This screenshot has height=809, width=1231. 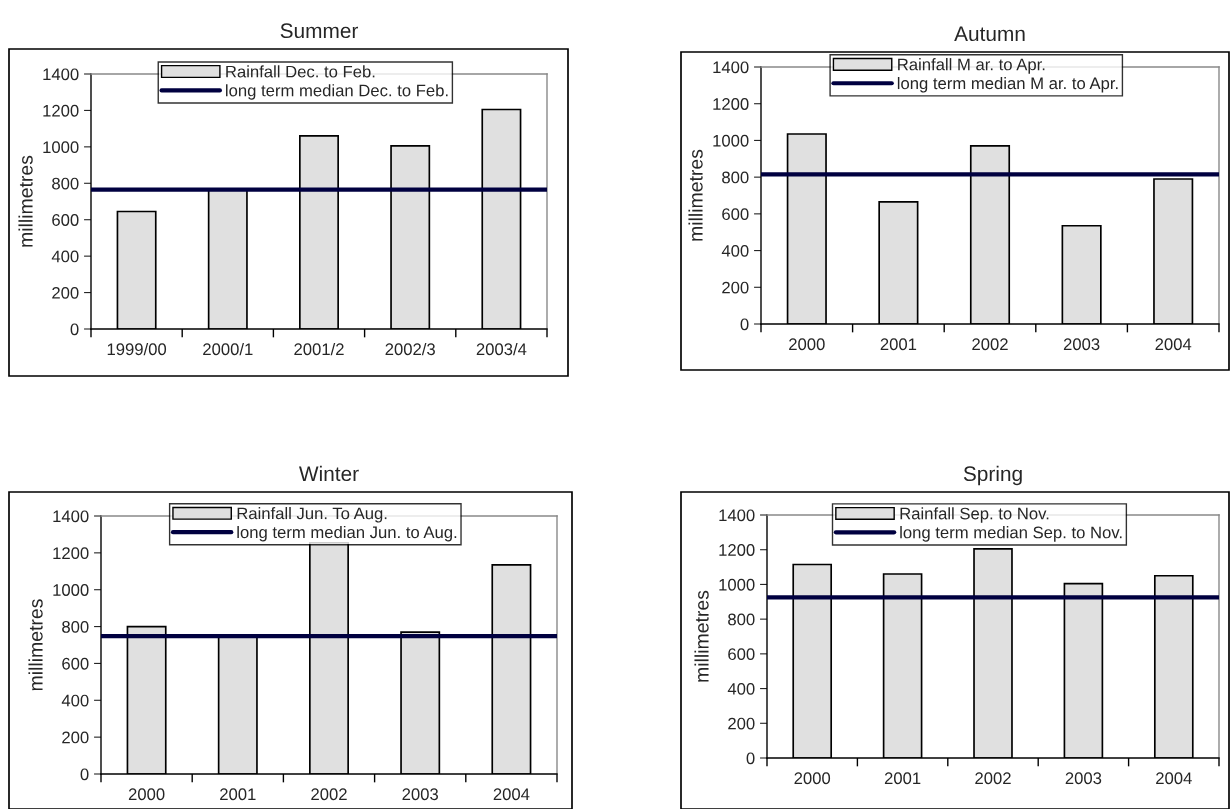 What do you see at coordinates (319, 31) in the screenshot?
I see `chart-title: Summer` at bounding box center [319, 31].